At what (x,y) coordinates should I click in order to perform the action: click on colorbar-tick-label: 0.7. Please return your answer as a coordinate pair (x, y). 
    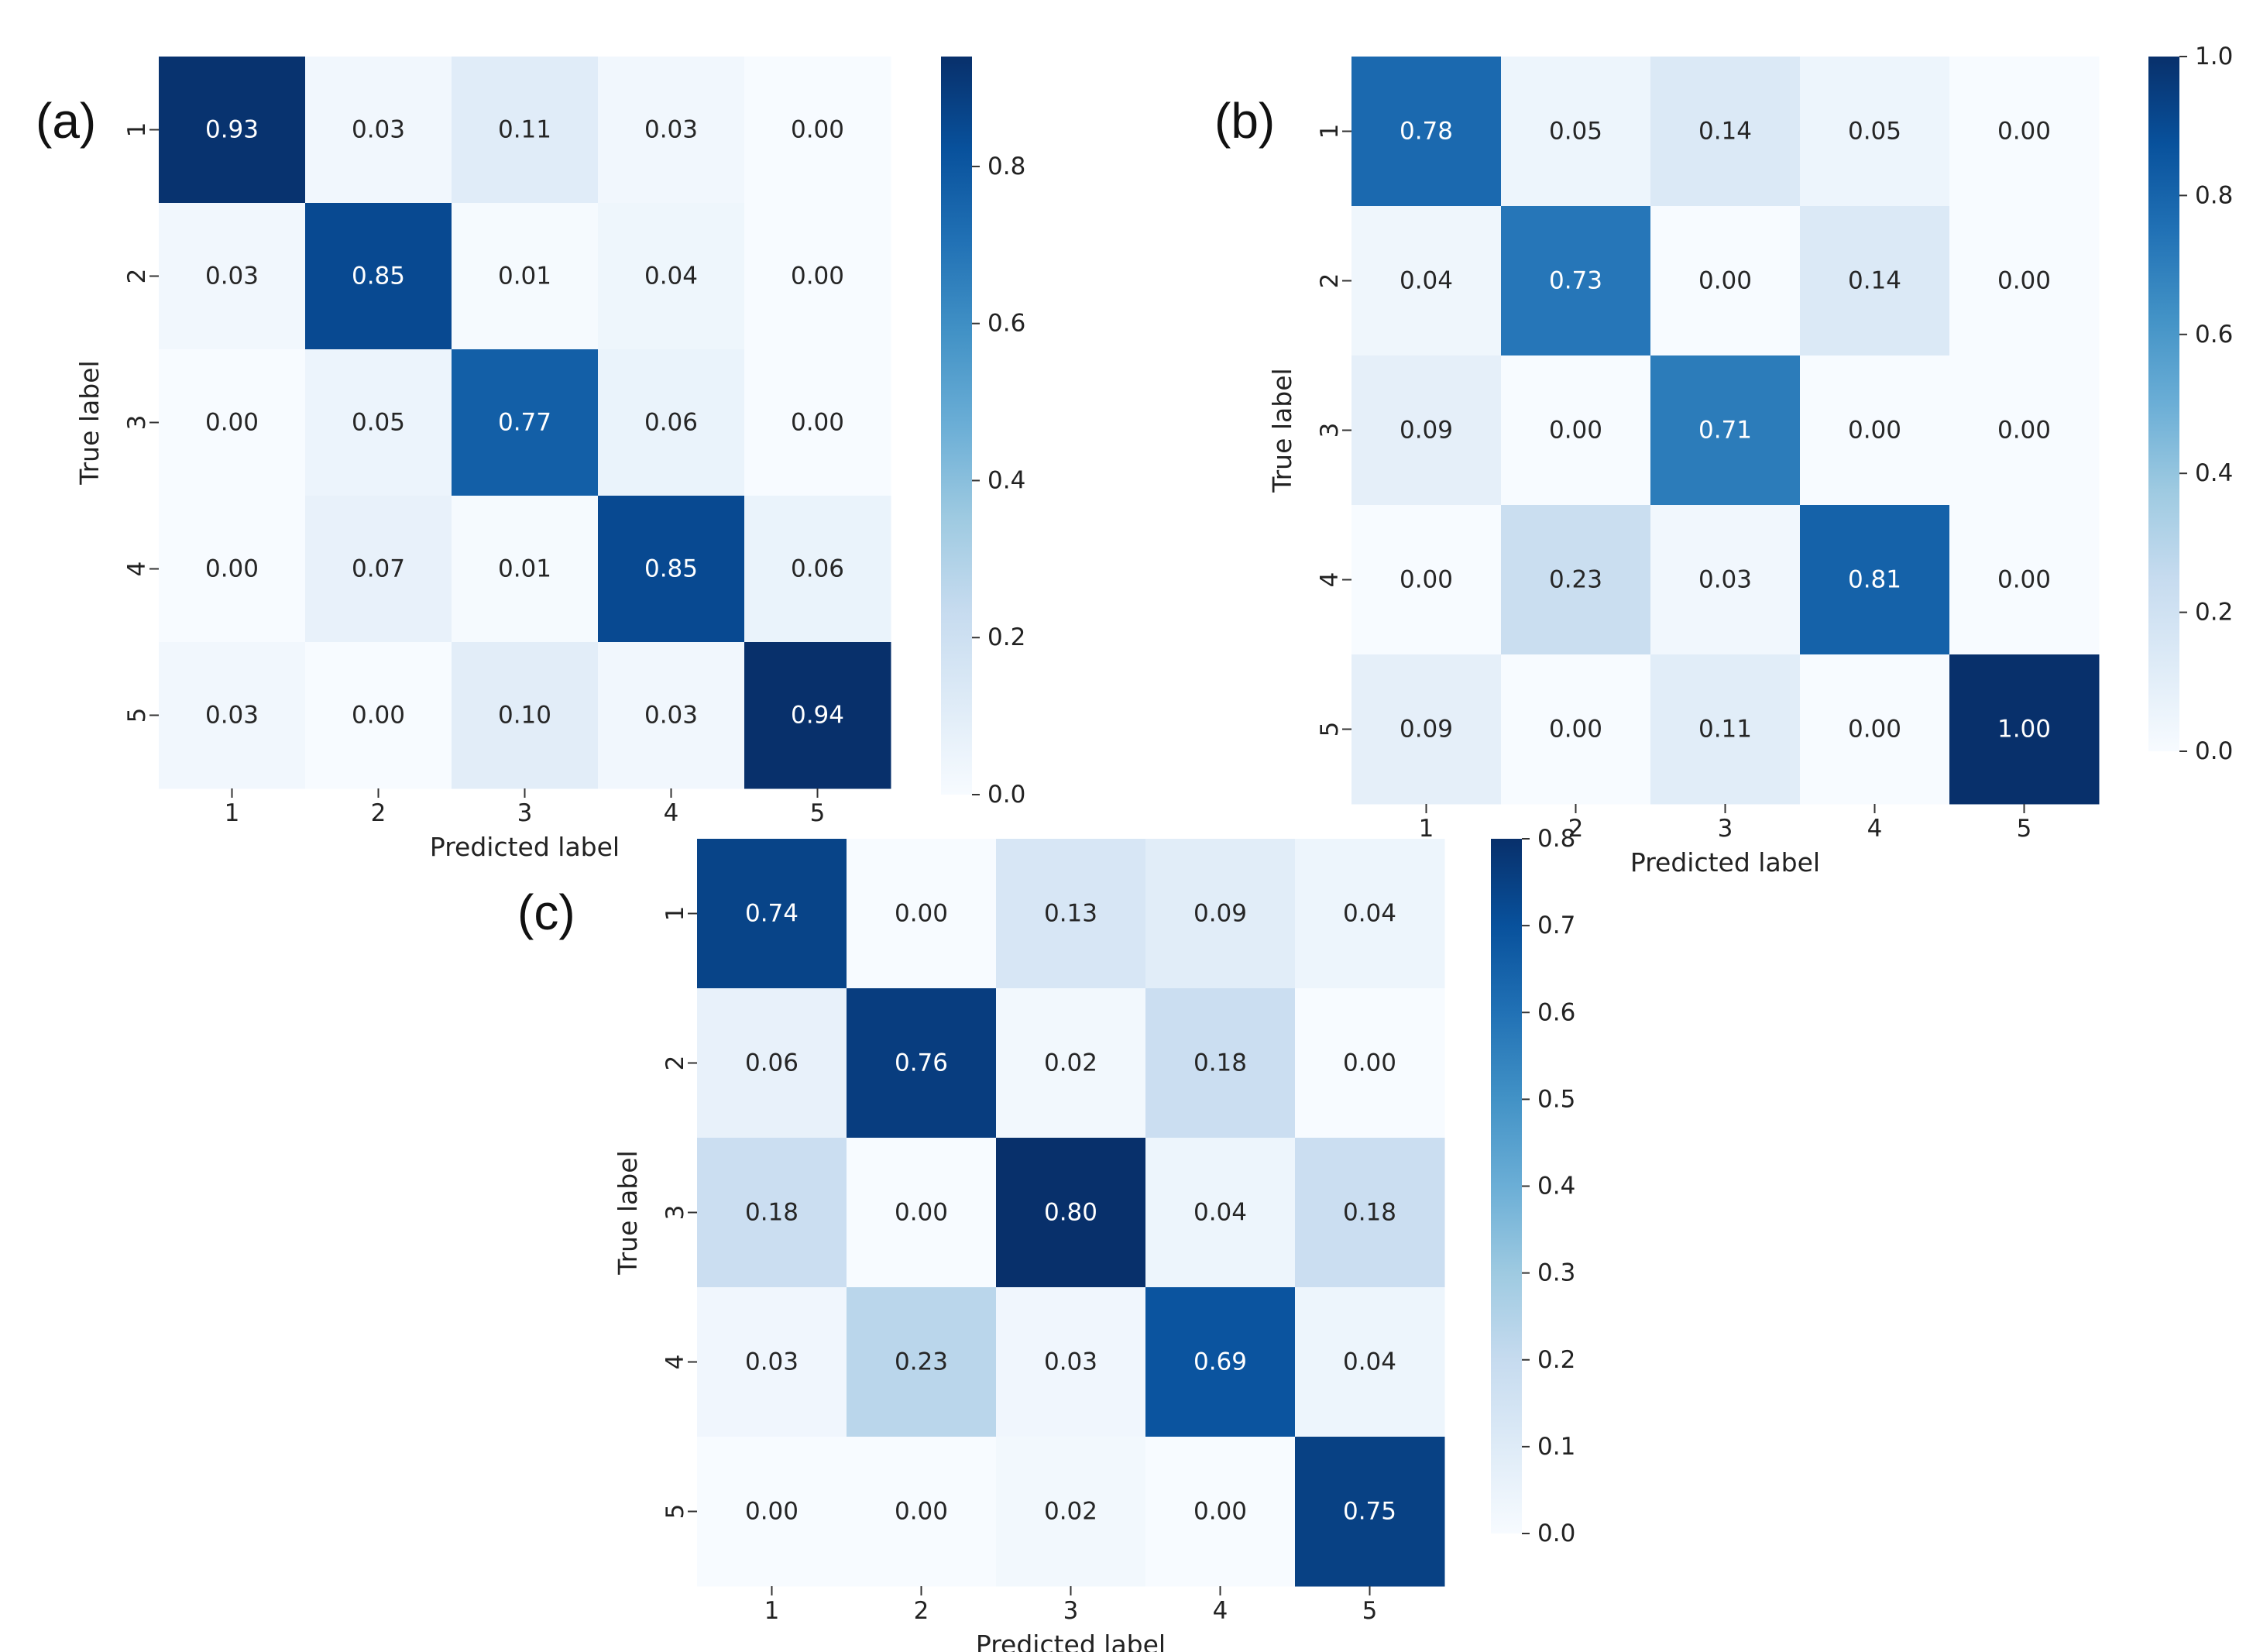
    Looking at the image, I should click on (1556, 925).